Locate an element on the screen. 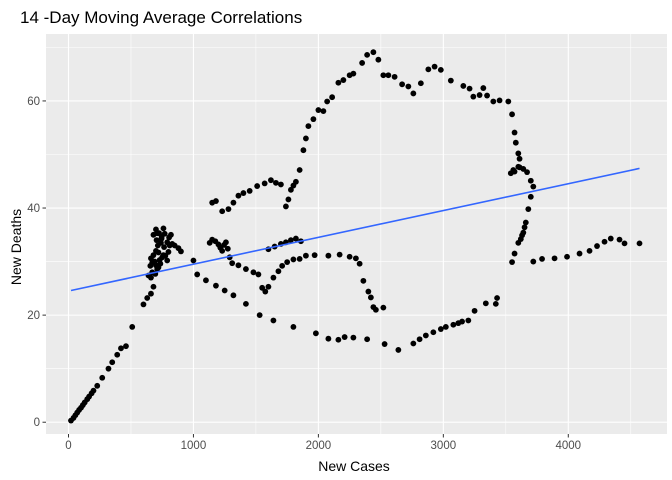 The width and height of the screenshot is (672, 480). x-axis-title: New Cases is located at coordinates (354, 466).